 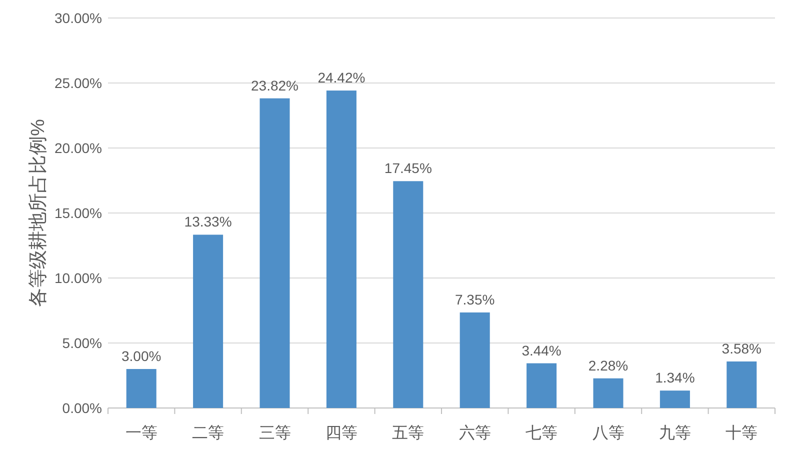 What do you see at coordinates (742, 348) in the screenshot?
I see `data-label: 3.58%` at bounding box center [742, 348].